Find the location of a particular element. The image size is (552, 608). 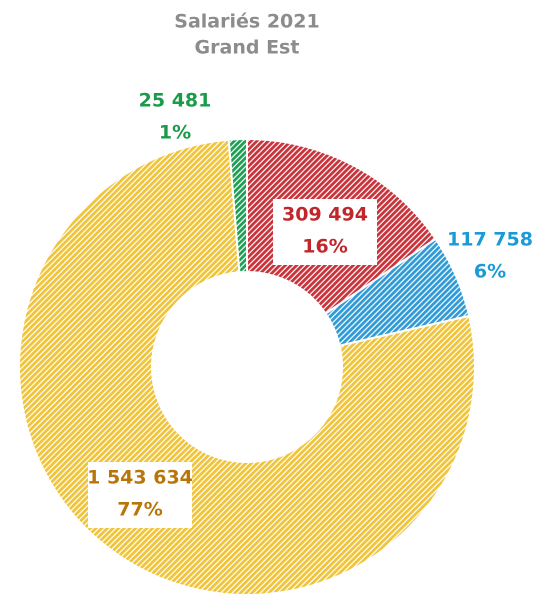

percent-label: 1% is located at coordinates (175, 133).